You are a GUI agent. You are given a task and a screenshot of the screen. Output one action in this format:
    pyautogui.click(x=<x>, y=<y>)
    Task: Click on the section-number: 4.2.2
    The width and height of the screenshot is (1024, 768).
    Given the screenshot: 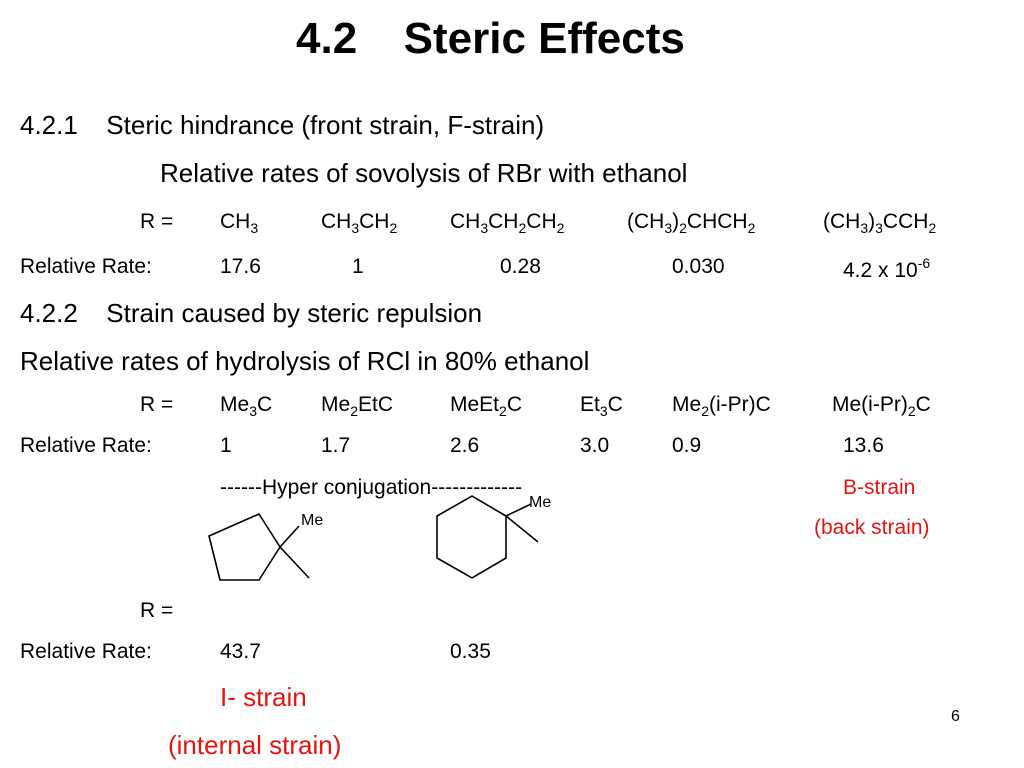 What is the action you would take?
    pyautogui.click(x=49, y=313)
    